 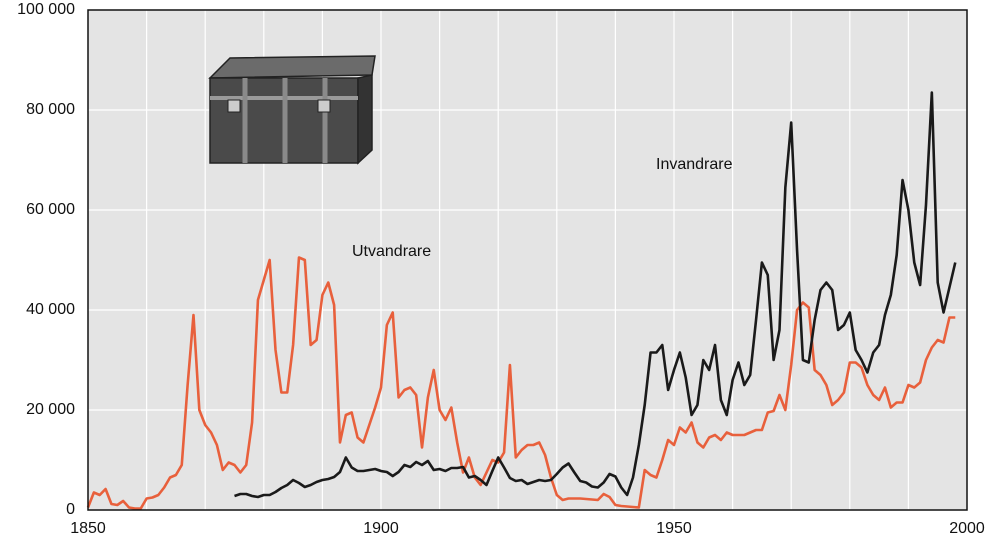 I want to click on y-tick-label: 20 000, so click(x=50, y=409).